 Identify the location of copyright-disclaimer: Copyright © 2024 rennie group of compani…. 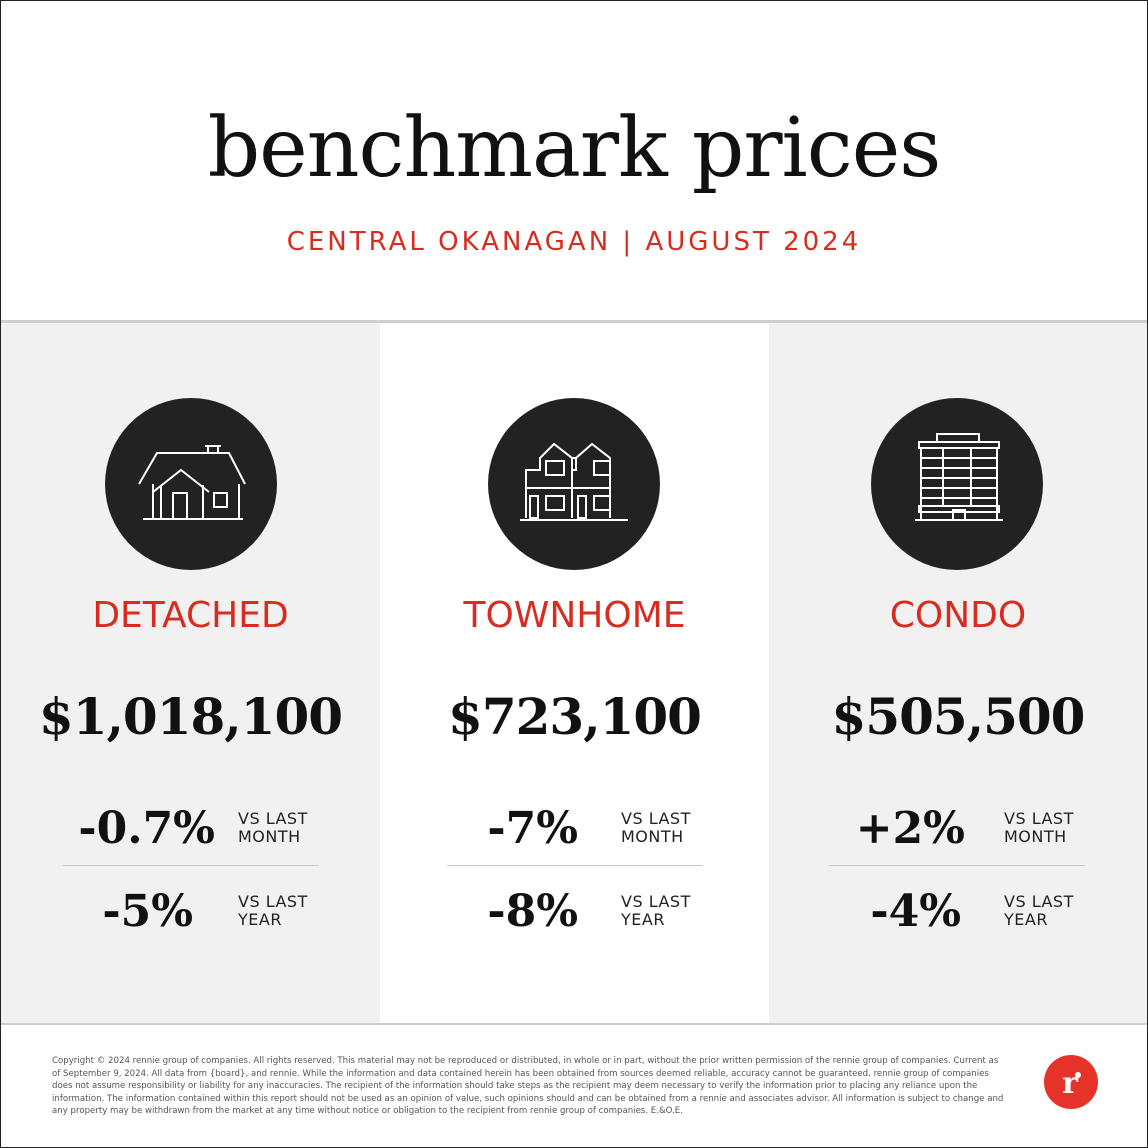
(528, 1086).